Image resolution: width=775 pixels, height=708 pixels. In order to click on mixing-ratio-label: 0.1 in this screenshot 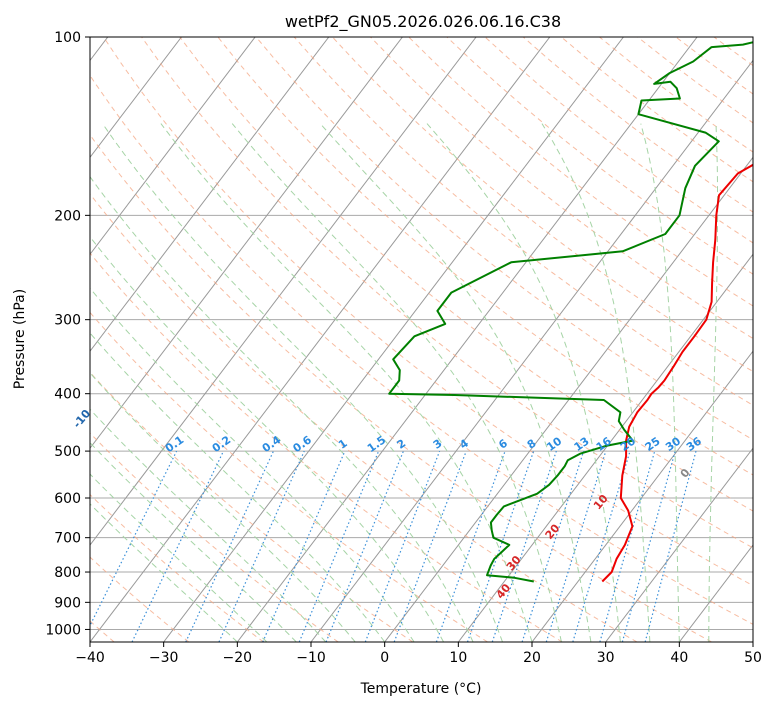, I will do `click(174, 444)`.